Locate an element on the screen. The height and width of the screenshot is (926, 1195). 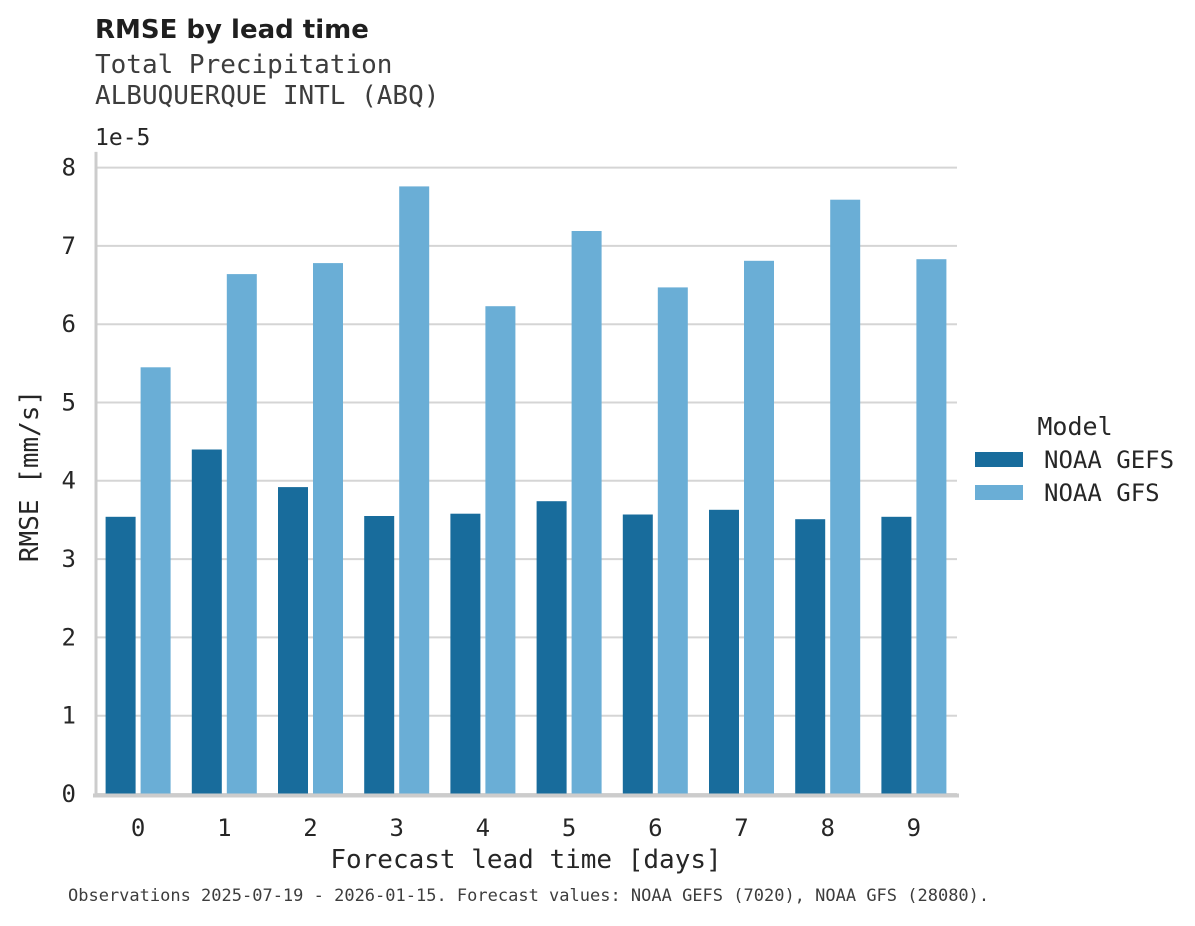
x-tick-label-9: 9 is located at coordinates (914, 828).